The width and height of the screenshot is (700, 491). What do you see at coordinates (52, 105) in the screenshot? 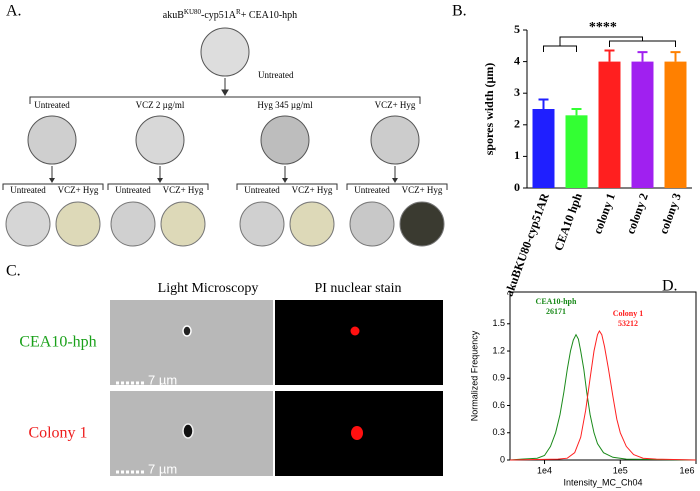
I see `branch-label: Untreated` at bounding box center [52, 105].